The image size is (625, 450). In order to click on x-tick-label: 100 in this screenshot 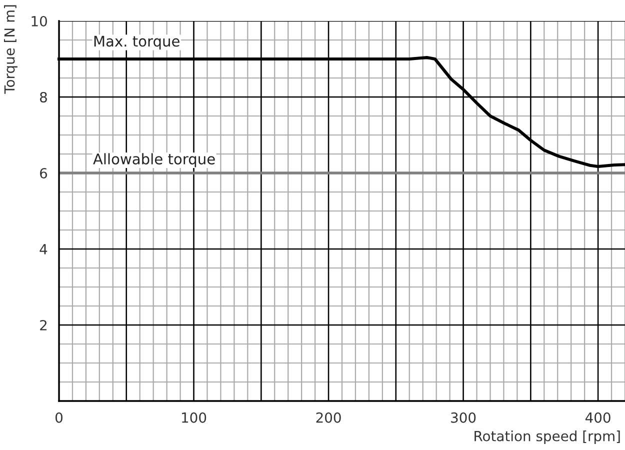, I will do `click(194, 417)`.